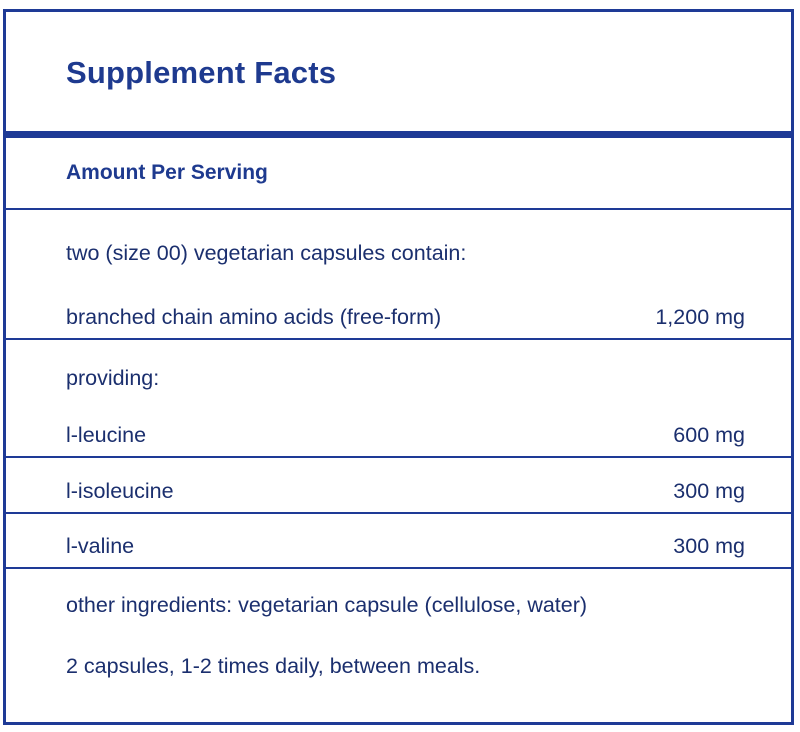 The image size is (800, 732). Describe the element at coordinates (700, 317) in the screenshot. I see `ingredient-amount: 1,200 mg` at that location.